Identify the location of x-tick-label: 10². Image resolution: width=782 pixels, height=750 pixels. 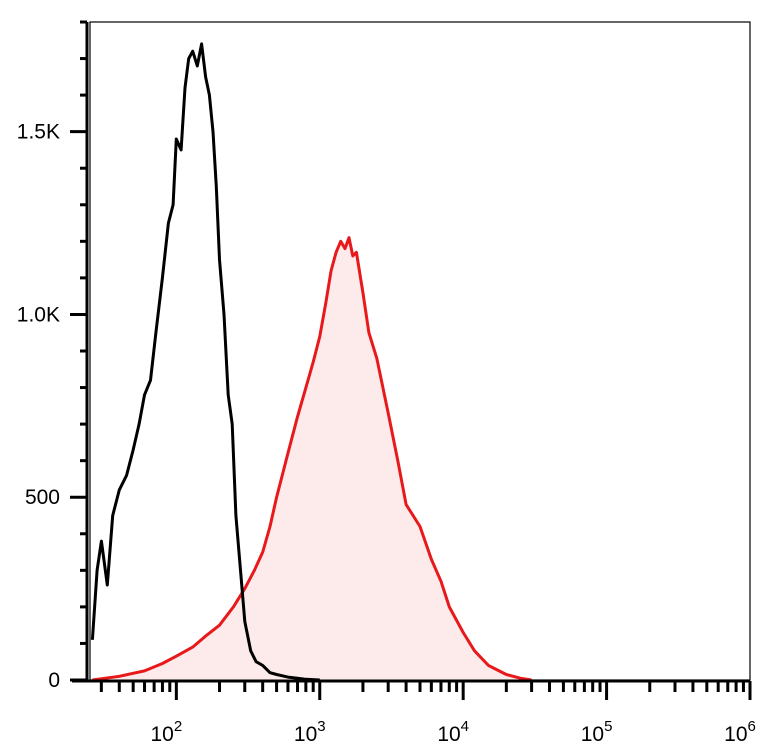
(166, 732).